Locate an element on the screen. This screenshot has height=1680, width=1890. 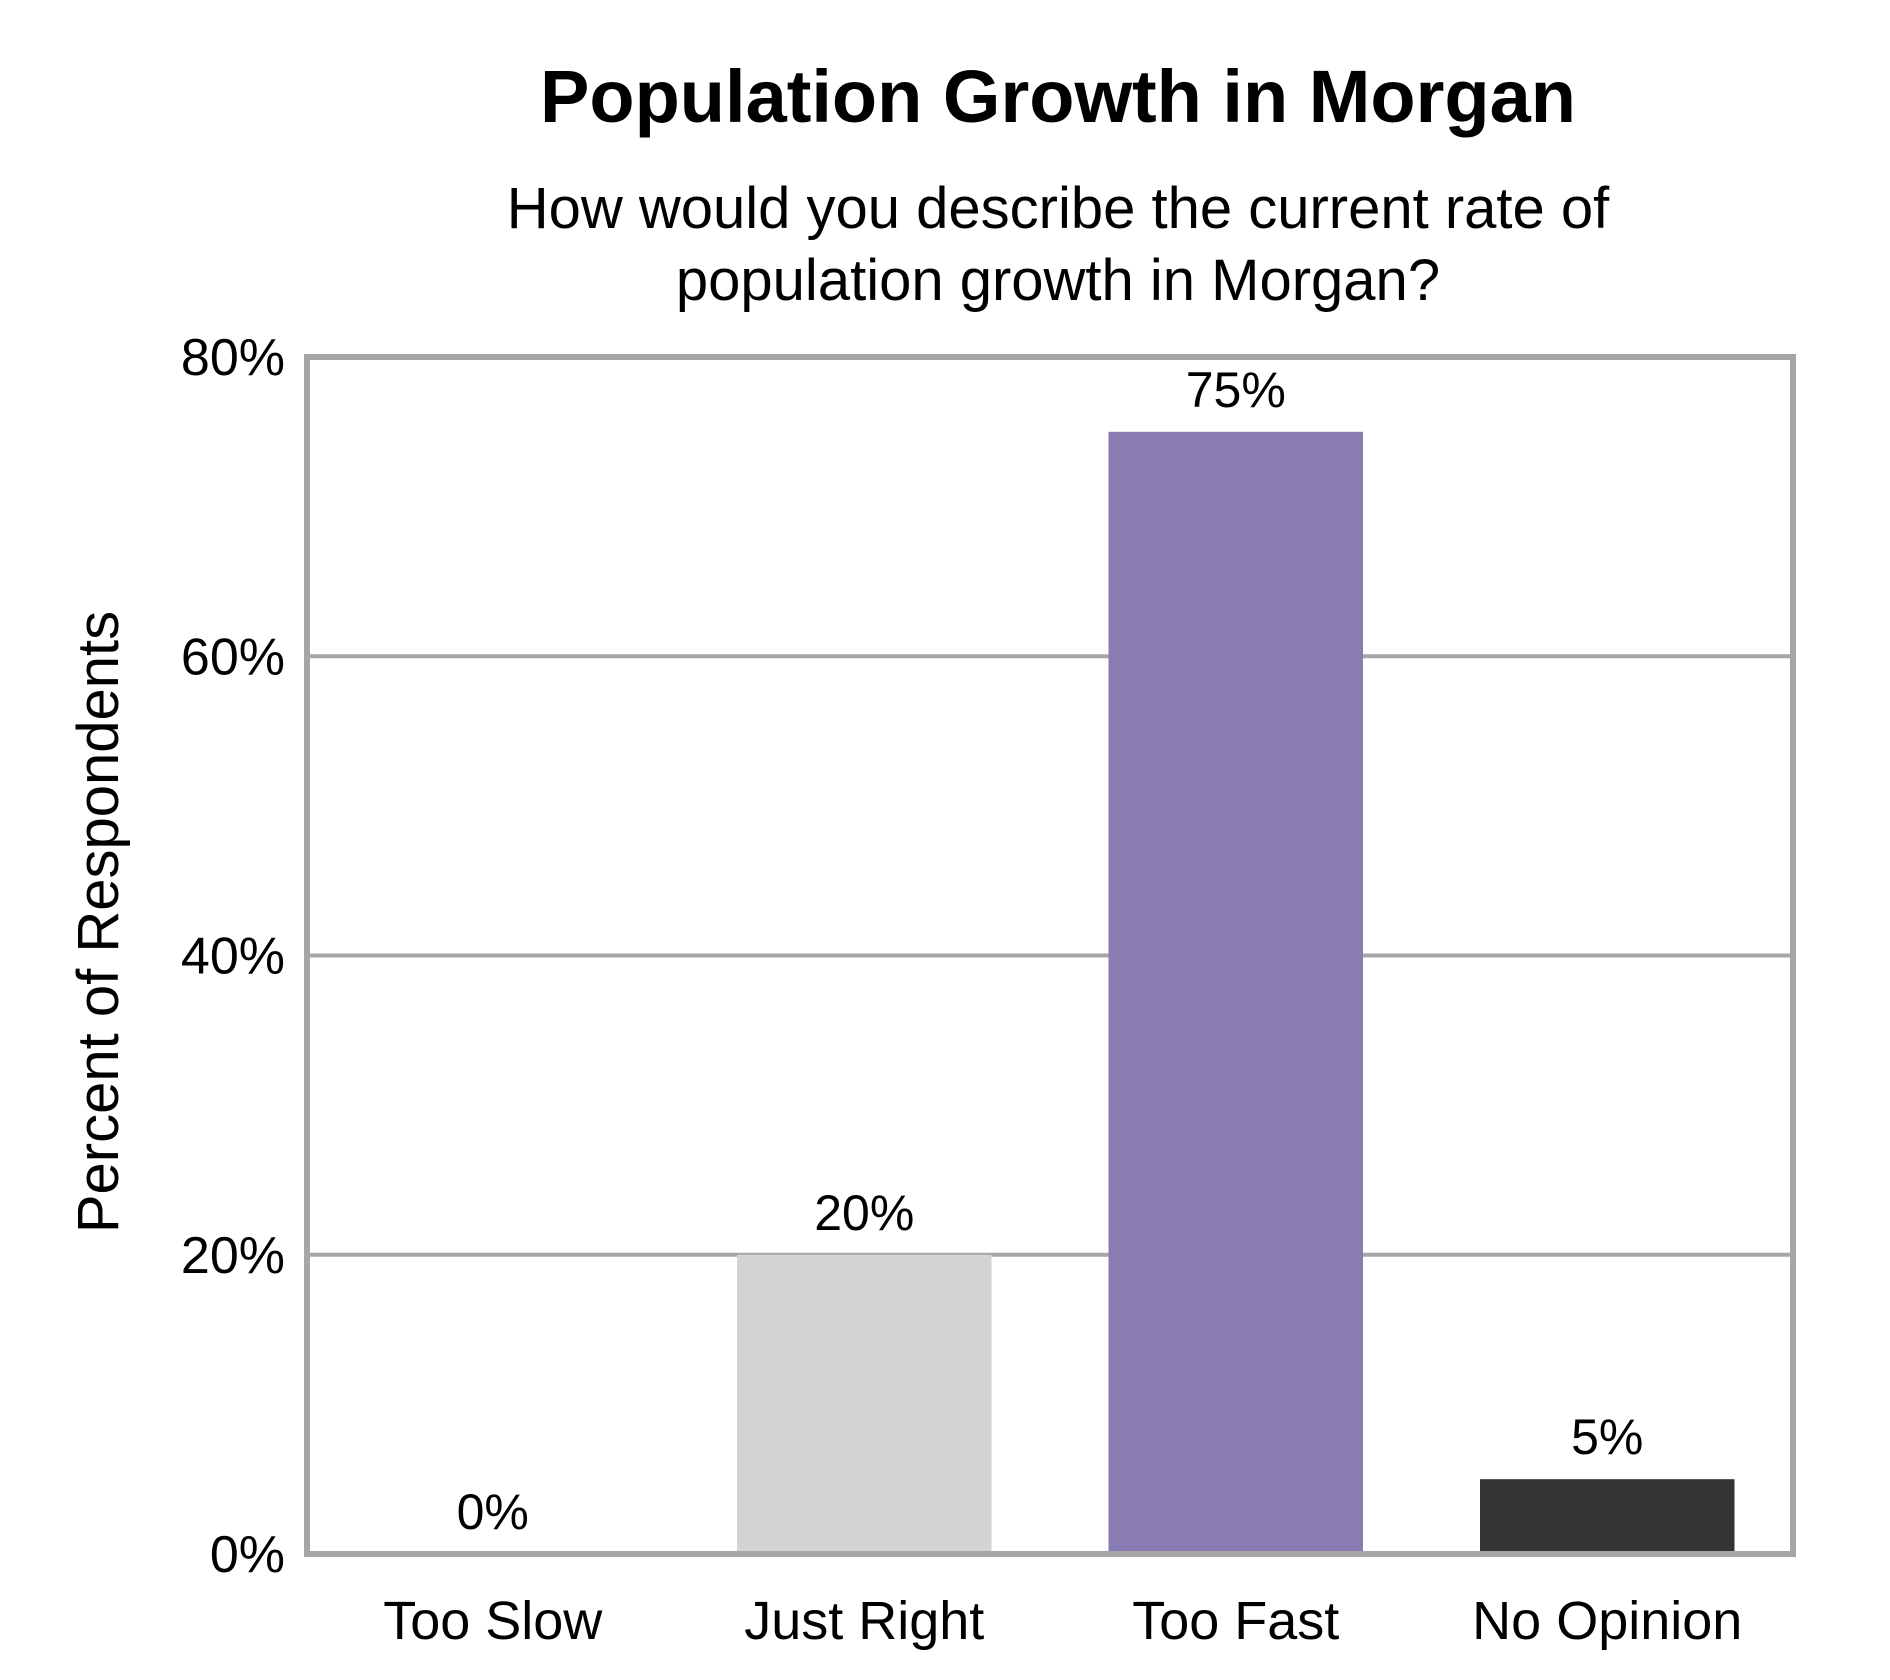
y-tick-label: 40% is located at coordinates (233, 957).